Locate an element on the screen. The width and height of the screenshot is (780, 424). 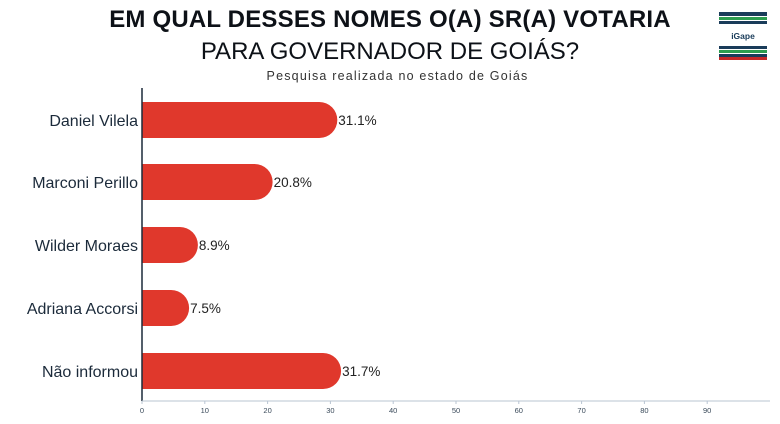
x-tick-label: 0 is located at coordinates (142, 410).